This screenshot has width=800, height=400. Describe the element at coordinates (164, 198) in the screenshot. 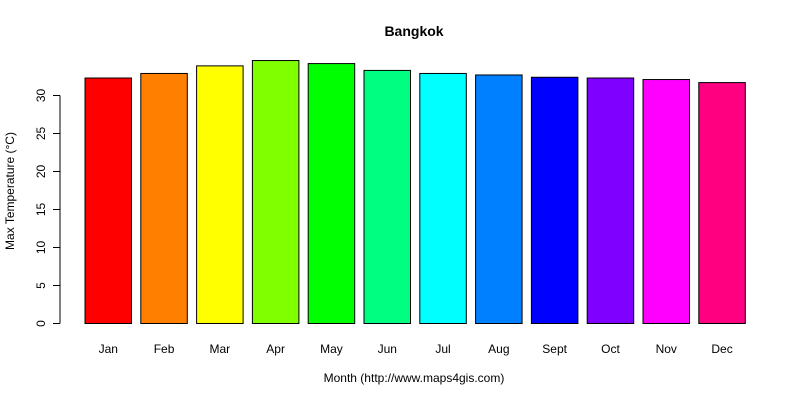

I see `bar-feb` at that location.